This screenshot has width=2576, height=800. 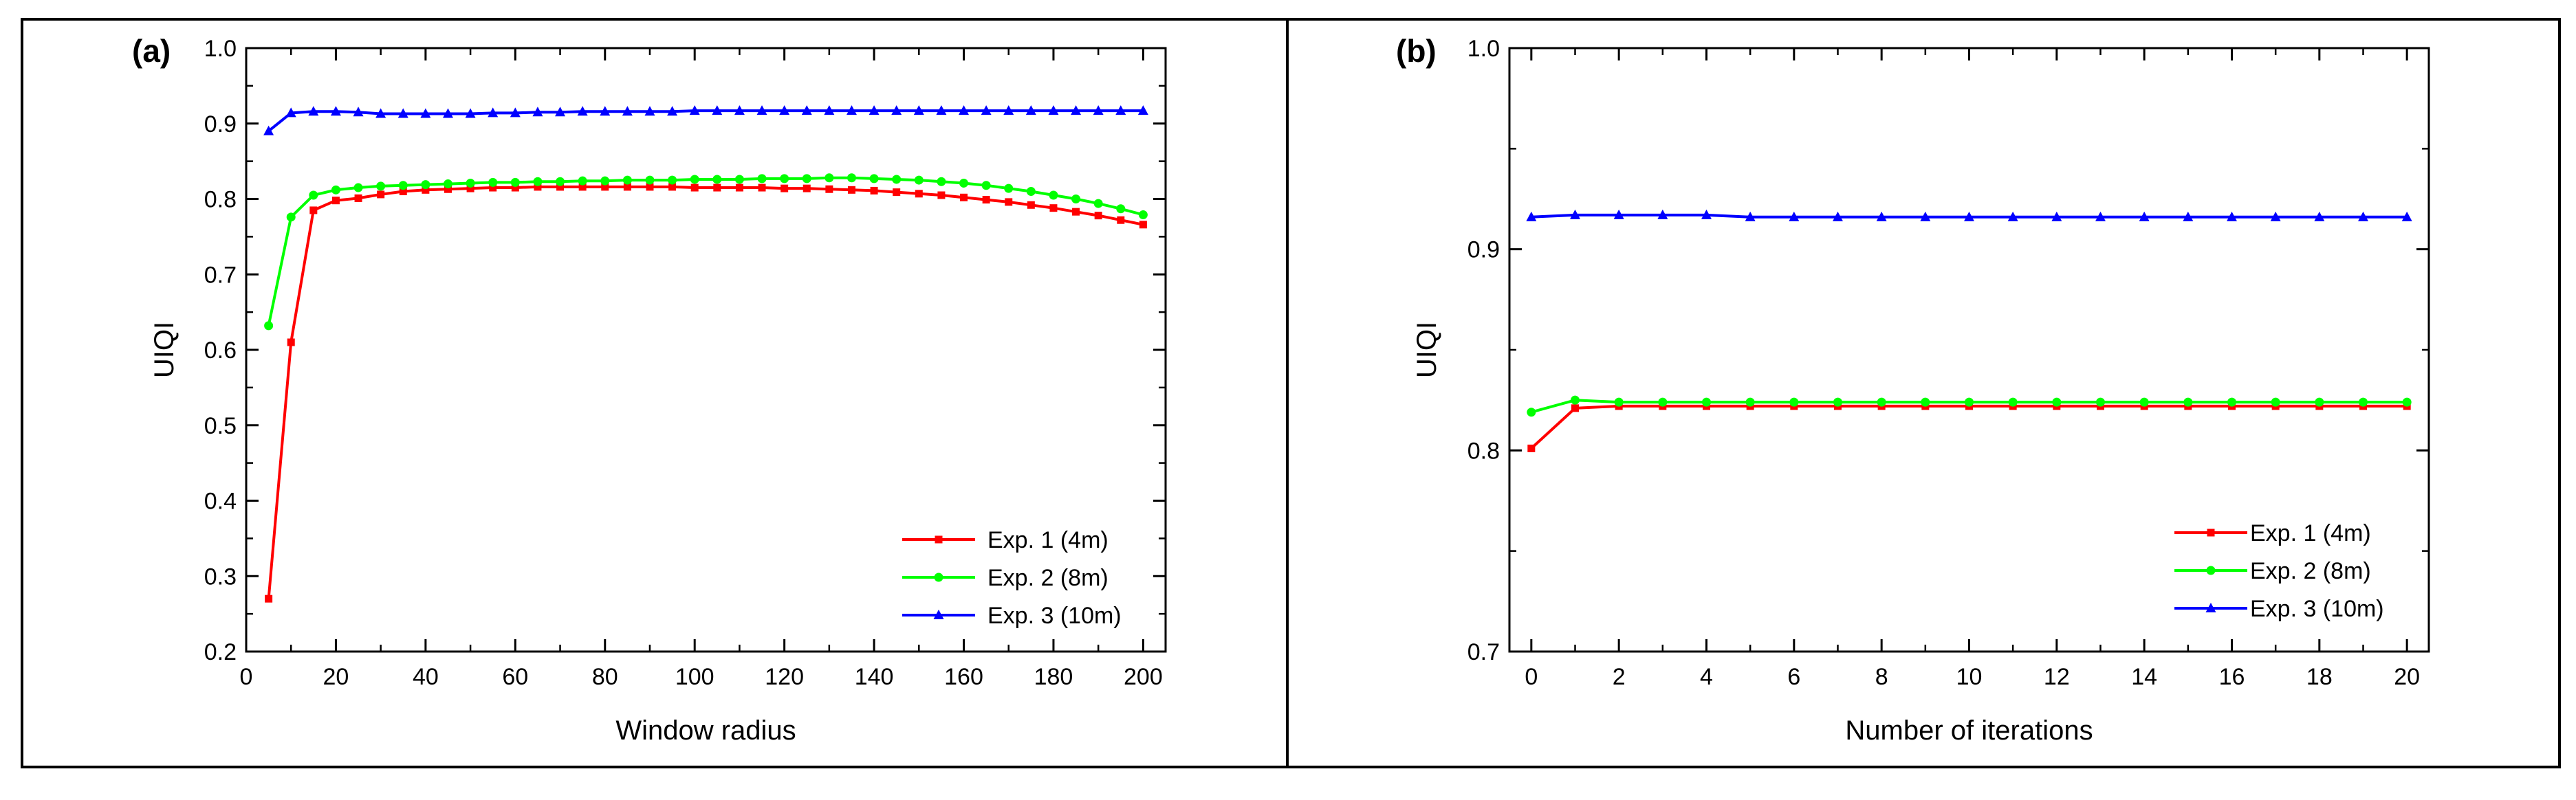 What do you see at coordinates (220, 200) in the screenshot?
I see `y-tick-label: 0.8` at bounding box center [220, 200].